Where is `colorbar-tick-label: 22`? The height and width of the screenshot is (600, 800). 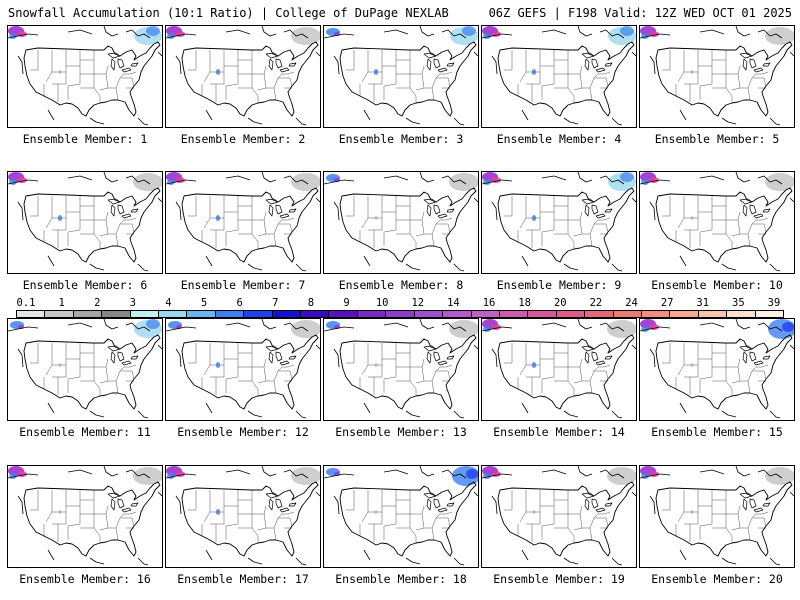 colorbar-tick-label: 22 is located at coordinates (596, 303).